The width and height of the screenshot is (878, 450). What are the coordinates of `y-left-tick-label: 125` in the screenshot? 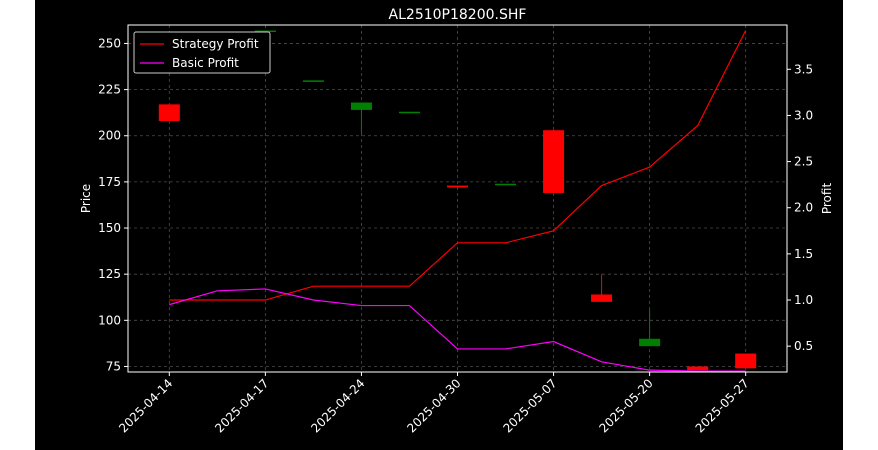 It's located at (109, 274).